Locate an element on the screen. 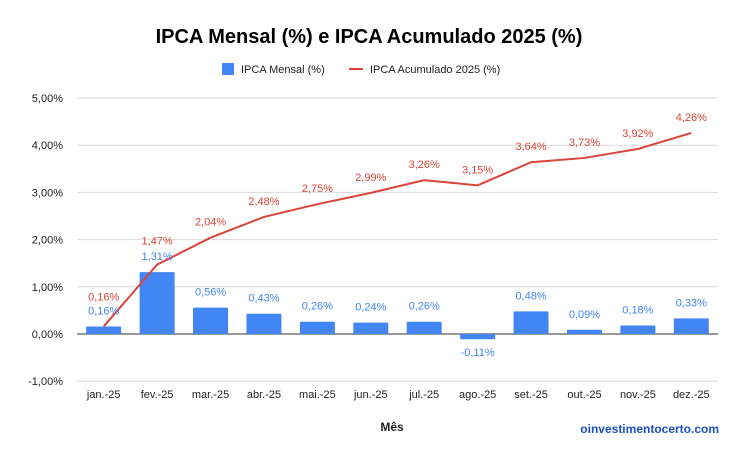 The image size is (739, 457). line-data-label: 4,26% is located at coordinates (691, 118).